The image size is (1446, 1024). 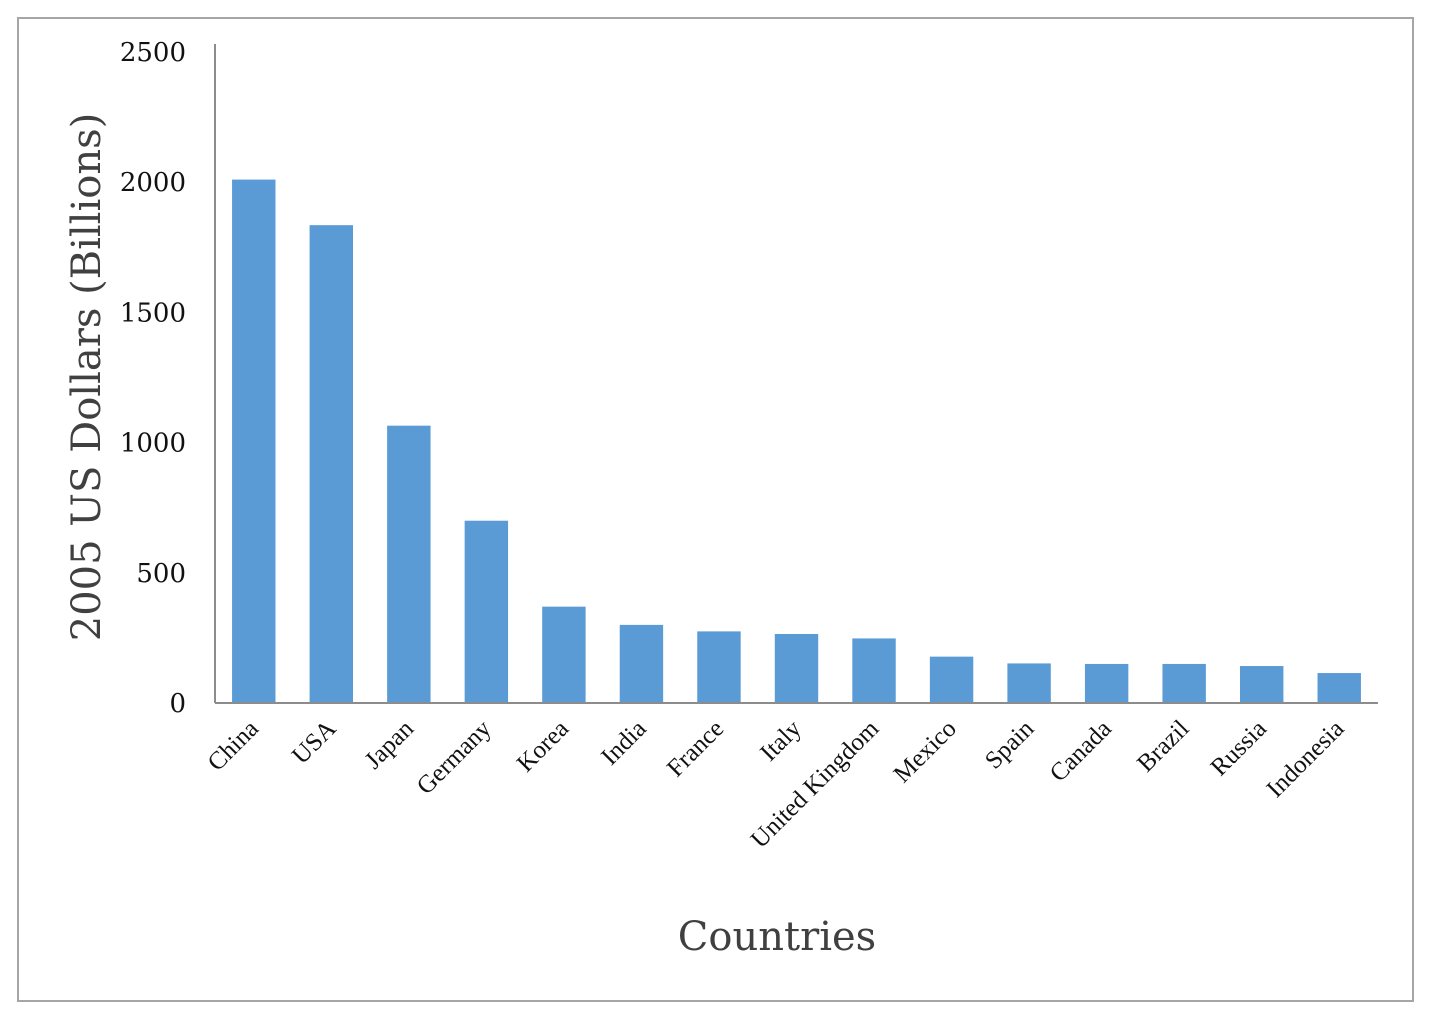 What do you see at coordinates (1010, 745) in the screenshot?
I see `x-tick-label: Spain` at bounding box center [1010, 745].